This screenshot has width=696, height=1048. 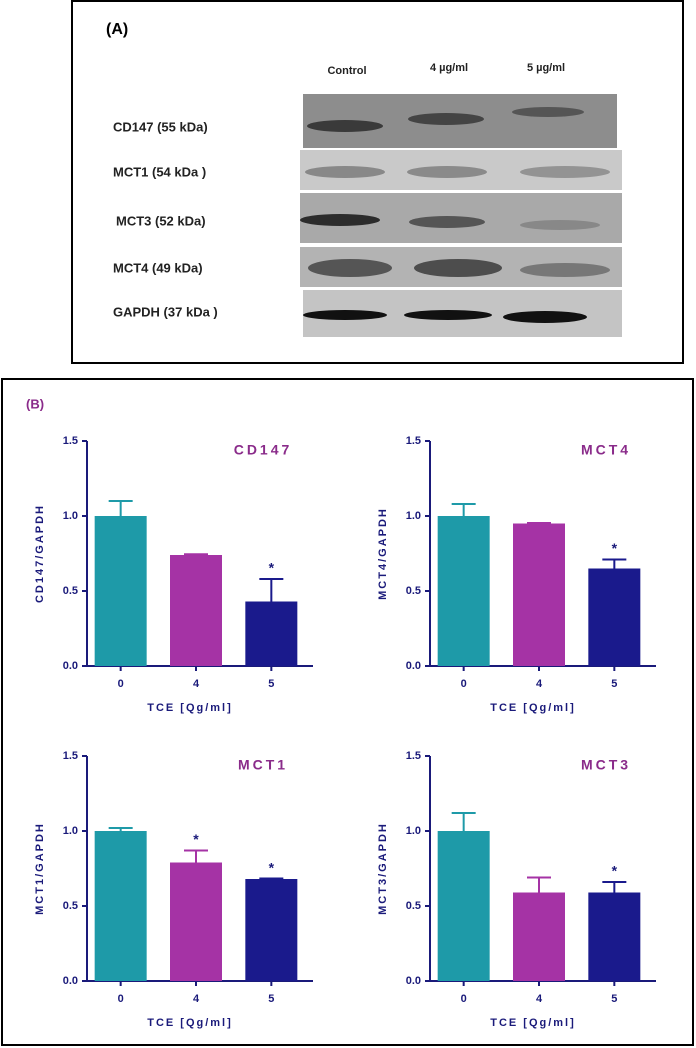 What do you see at coordinates (40, 868) in the screenshot?
I see `y-axis-title: MCT1/GAPDH` at bounding box center [40, 868].